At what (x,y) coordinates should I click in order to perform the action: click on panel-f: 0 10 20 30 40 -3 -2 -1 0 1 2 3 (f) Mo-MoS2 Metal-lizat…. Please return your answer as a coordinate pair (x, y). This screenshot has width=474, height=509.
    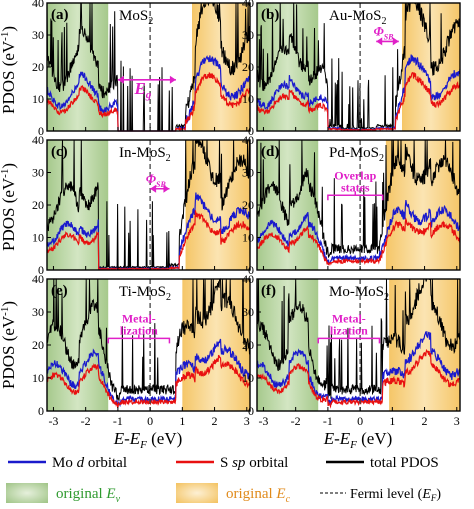
    Looking at the image, I should click on (351, 350).